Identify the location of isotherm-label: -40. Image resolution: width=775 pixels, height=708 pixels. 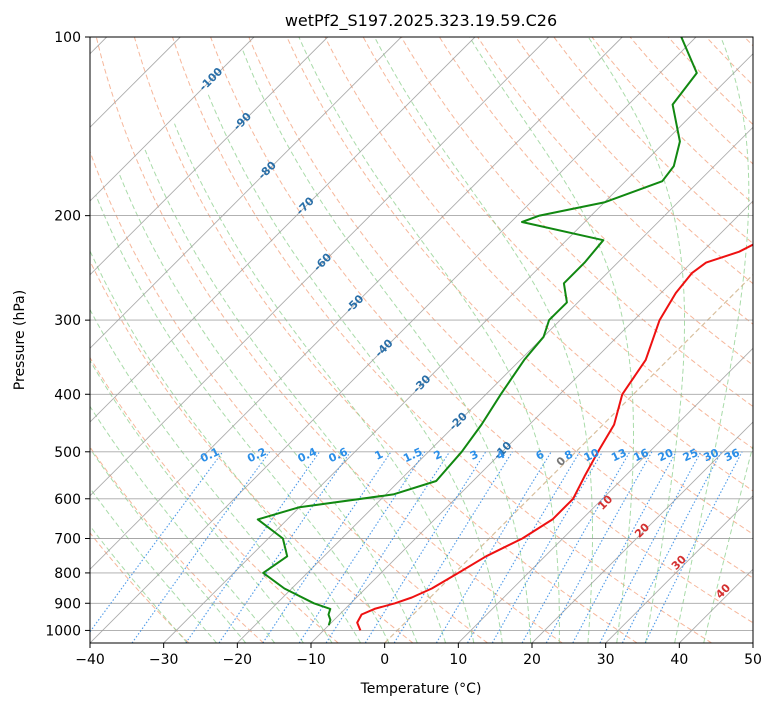
(383, 347).